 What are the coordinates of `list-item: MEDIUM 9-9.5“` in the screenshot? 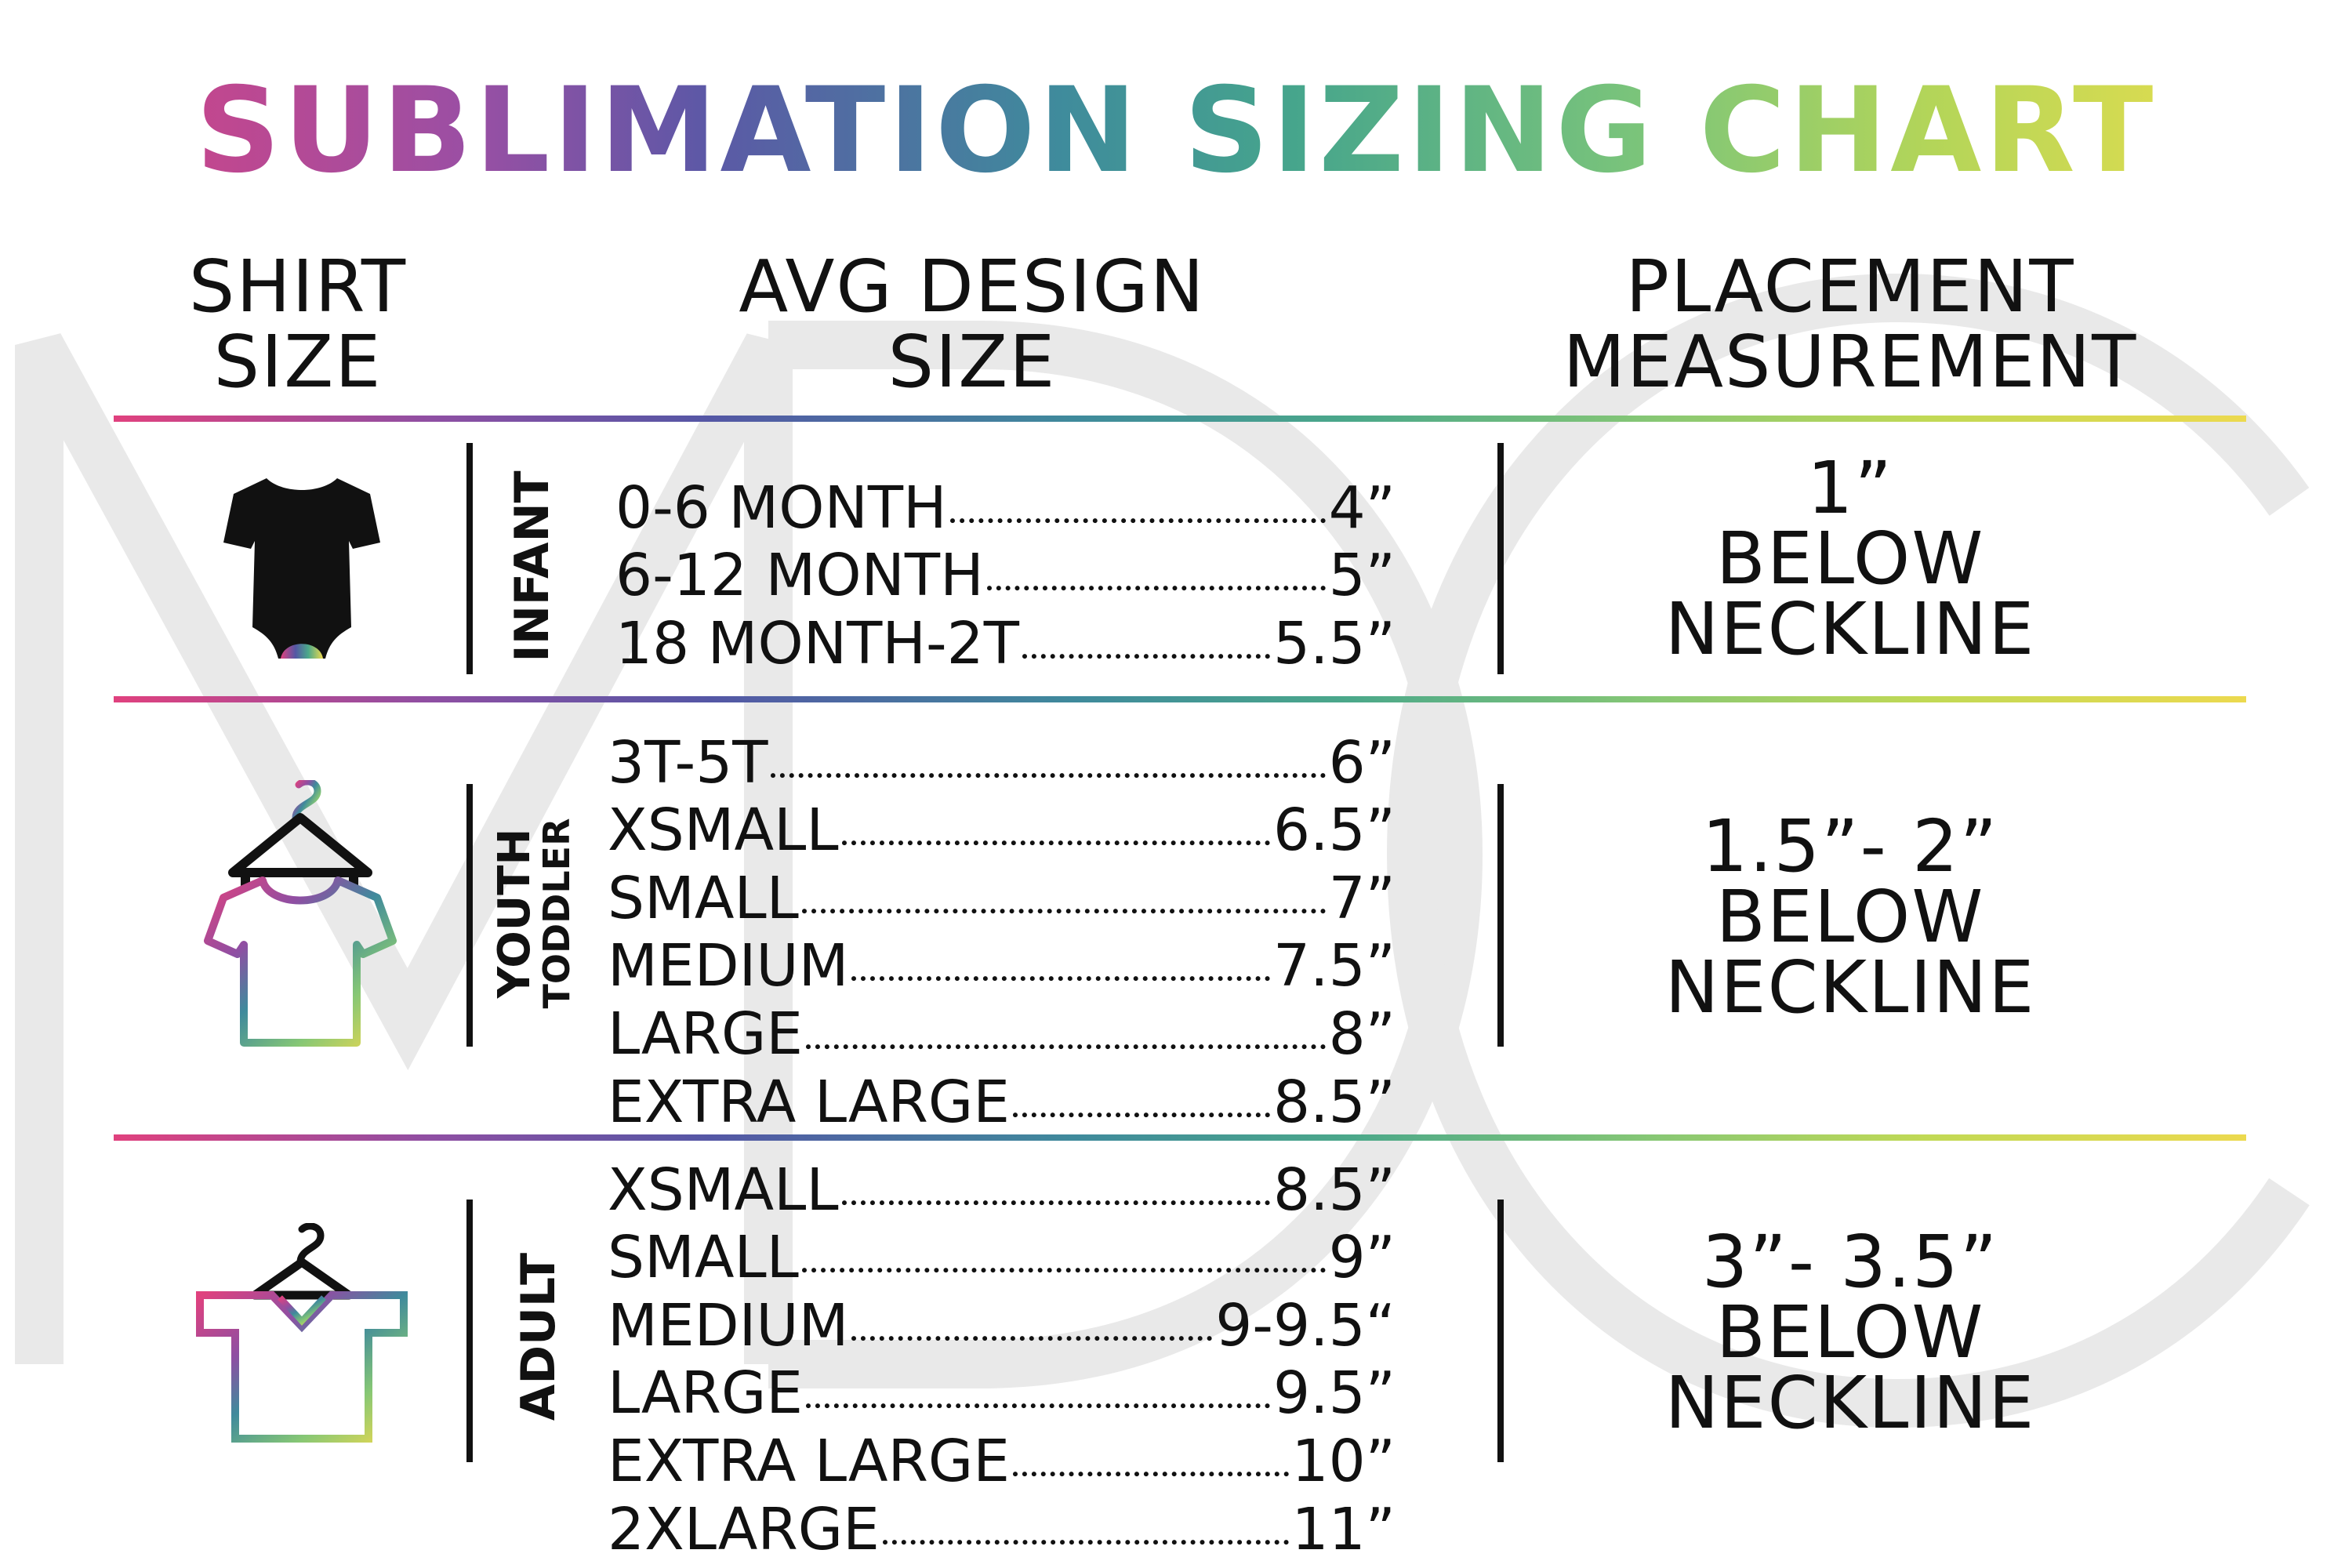 It's located at (1002, 1322).